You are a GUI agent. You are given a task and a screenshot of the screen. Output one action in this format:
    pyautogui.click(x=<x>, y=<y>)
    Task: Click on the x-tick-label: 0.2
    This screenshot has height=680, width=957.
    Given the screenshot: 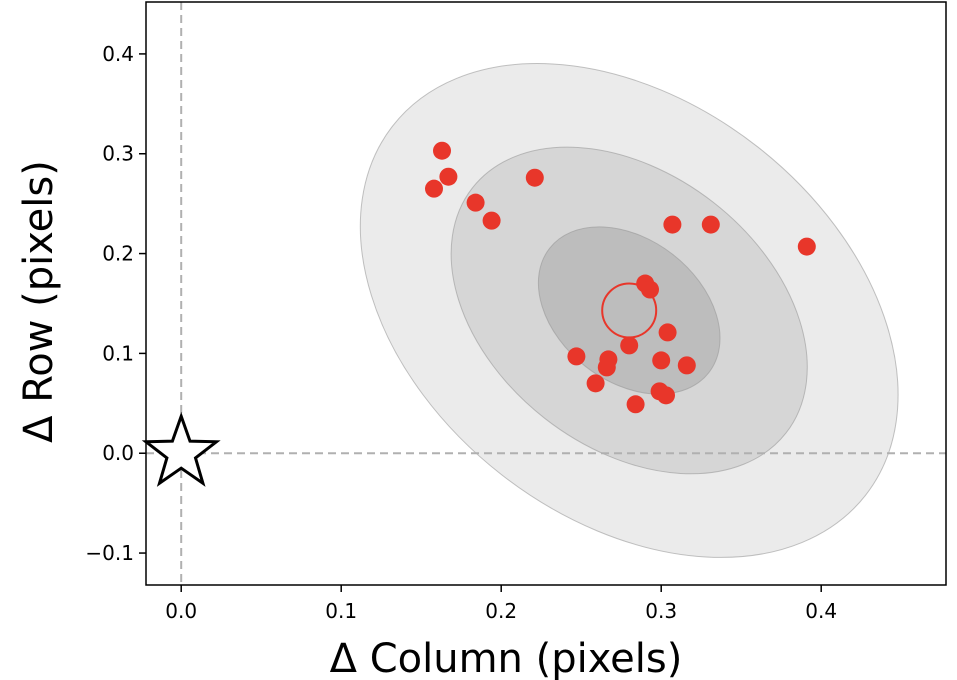 What is the action you would take?
    pyautogui.click(x=501, y=611)
    